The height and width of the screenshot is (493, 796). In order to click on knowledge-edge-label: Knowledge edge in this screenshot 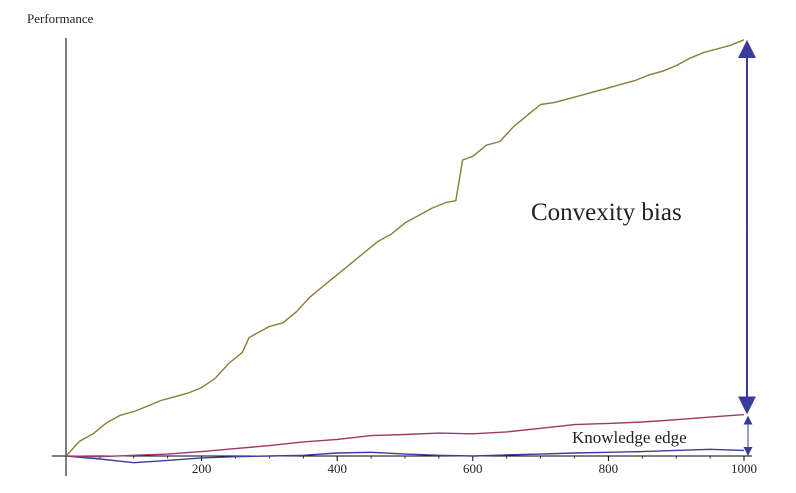, I will do `click(629, 437)`.